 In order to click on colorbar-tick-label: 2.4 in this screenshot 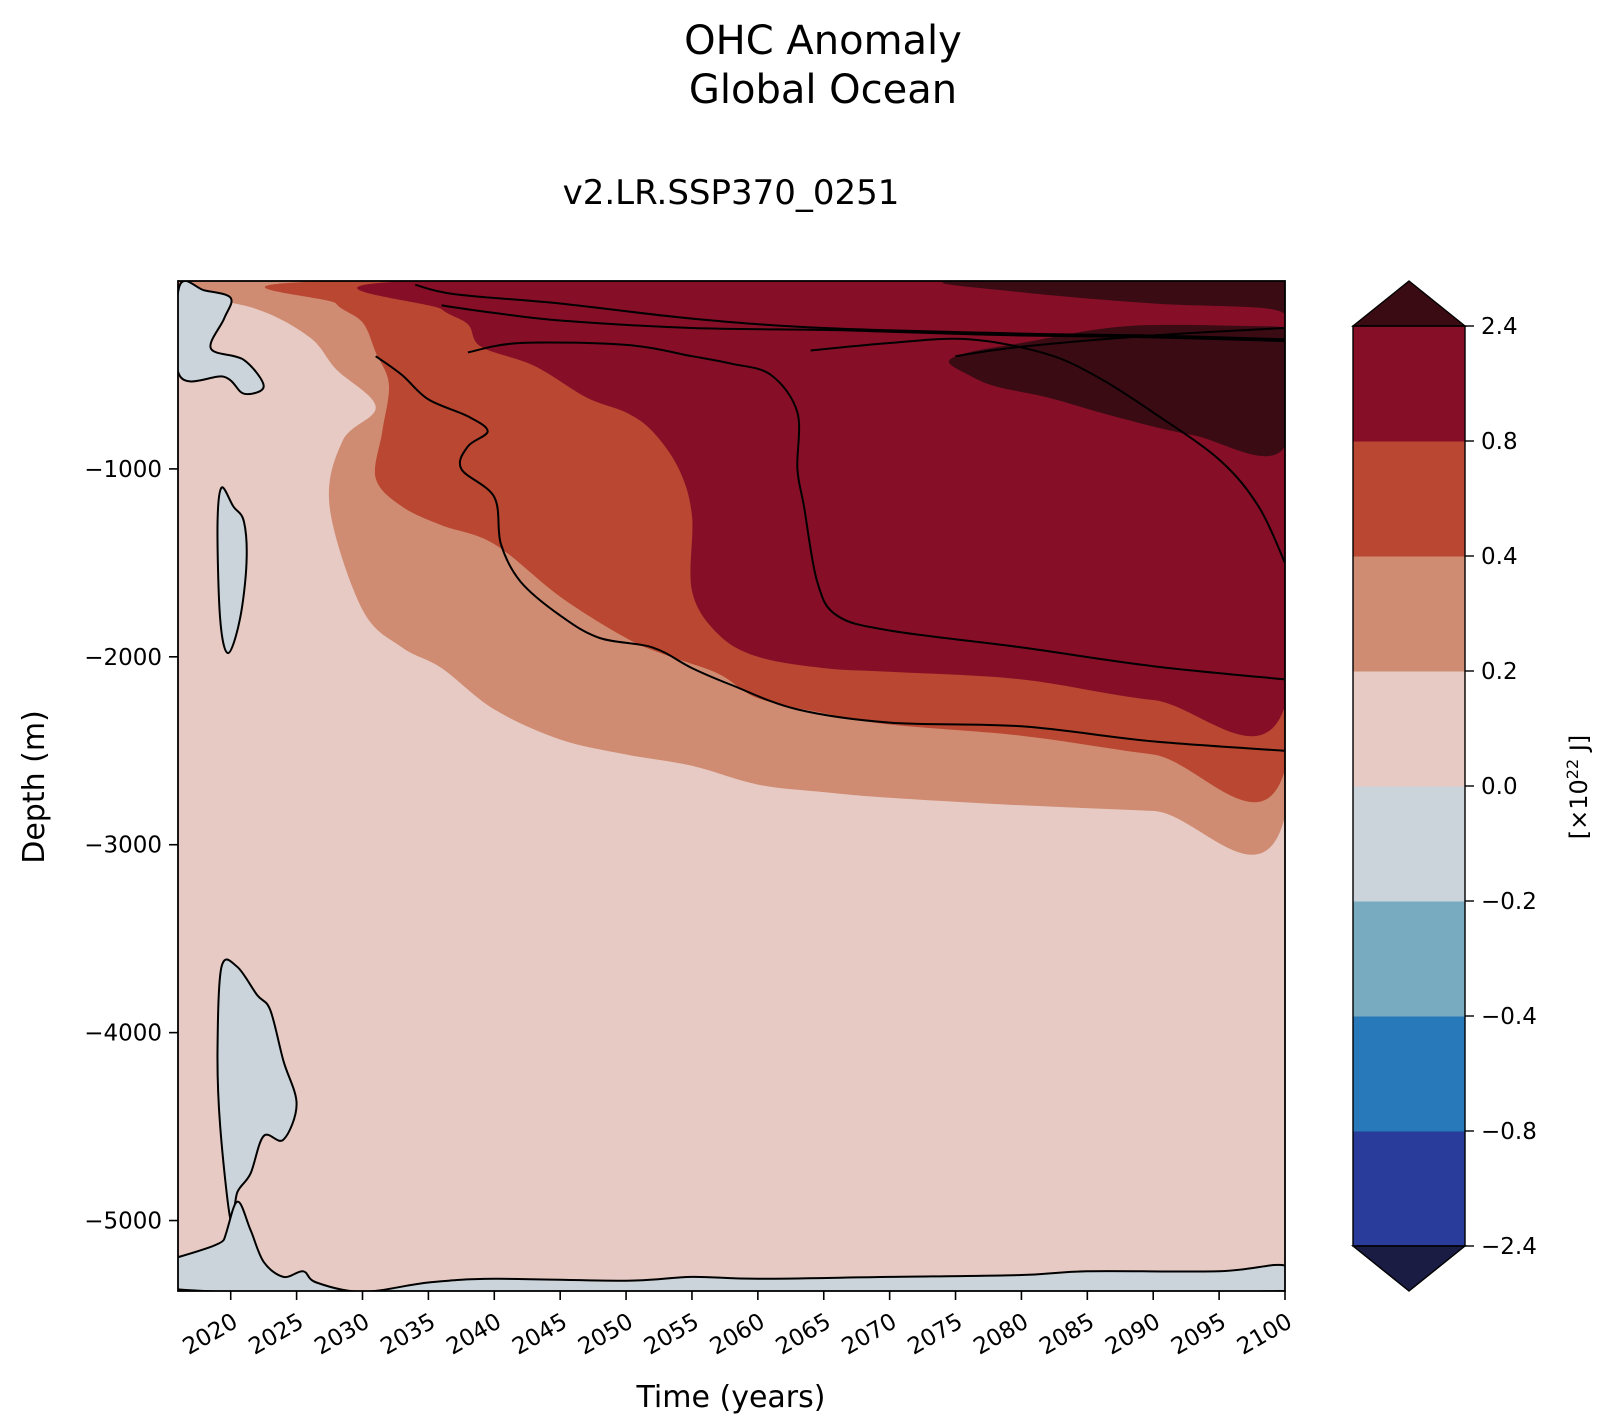, I will do `click(1499, 327)`.